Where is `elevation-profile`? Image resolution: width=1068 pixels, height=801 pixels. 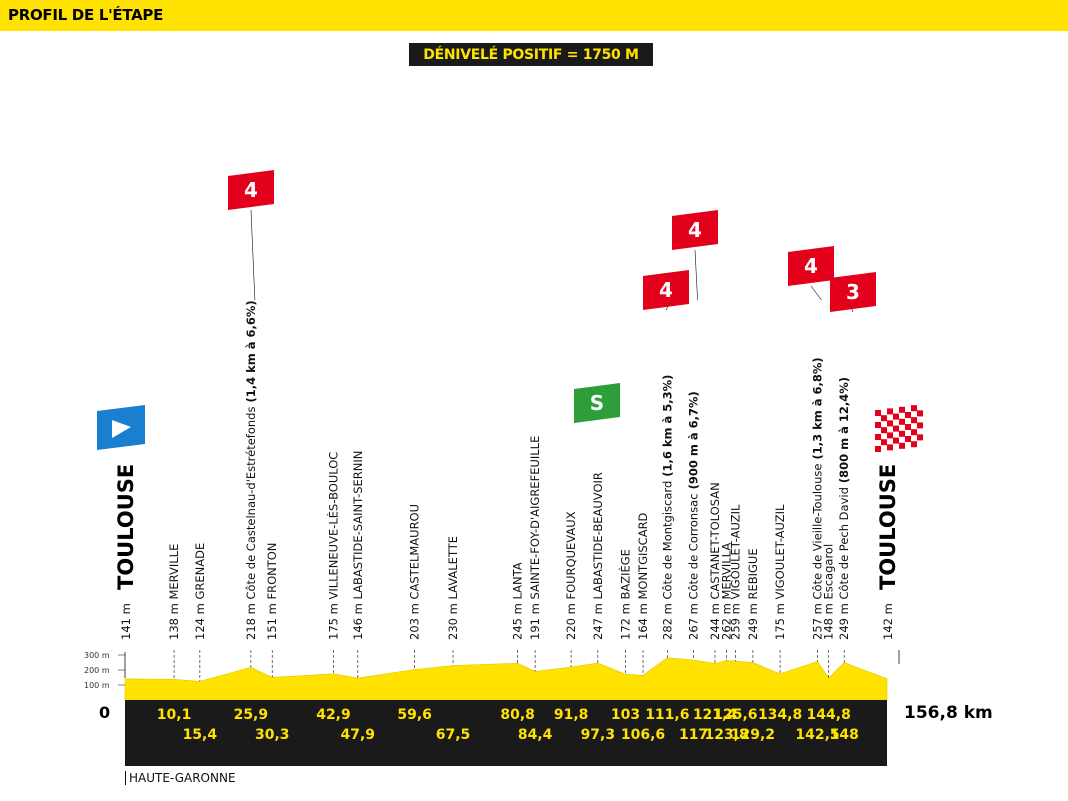 elevation-profile is located at coordinates (506, 711).